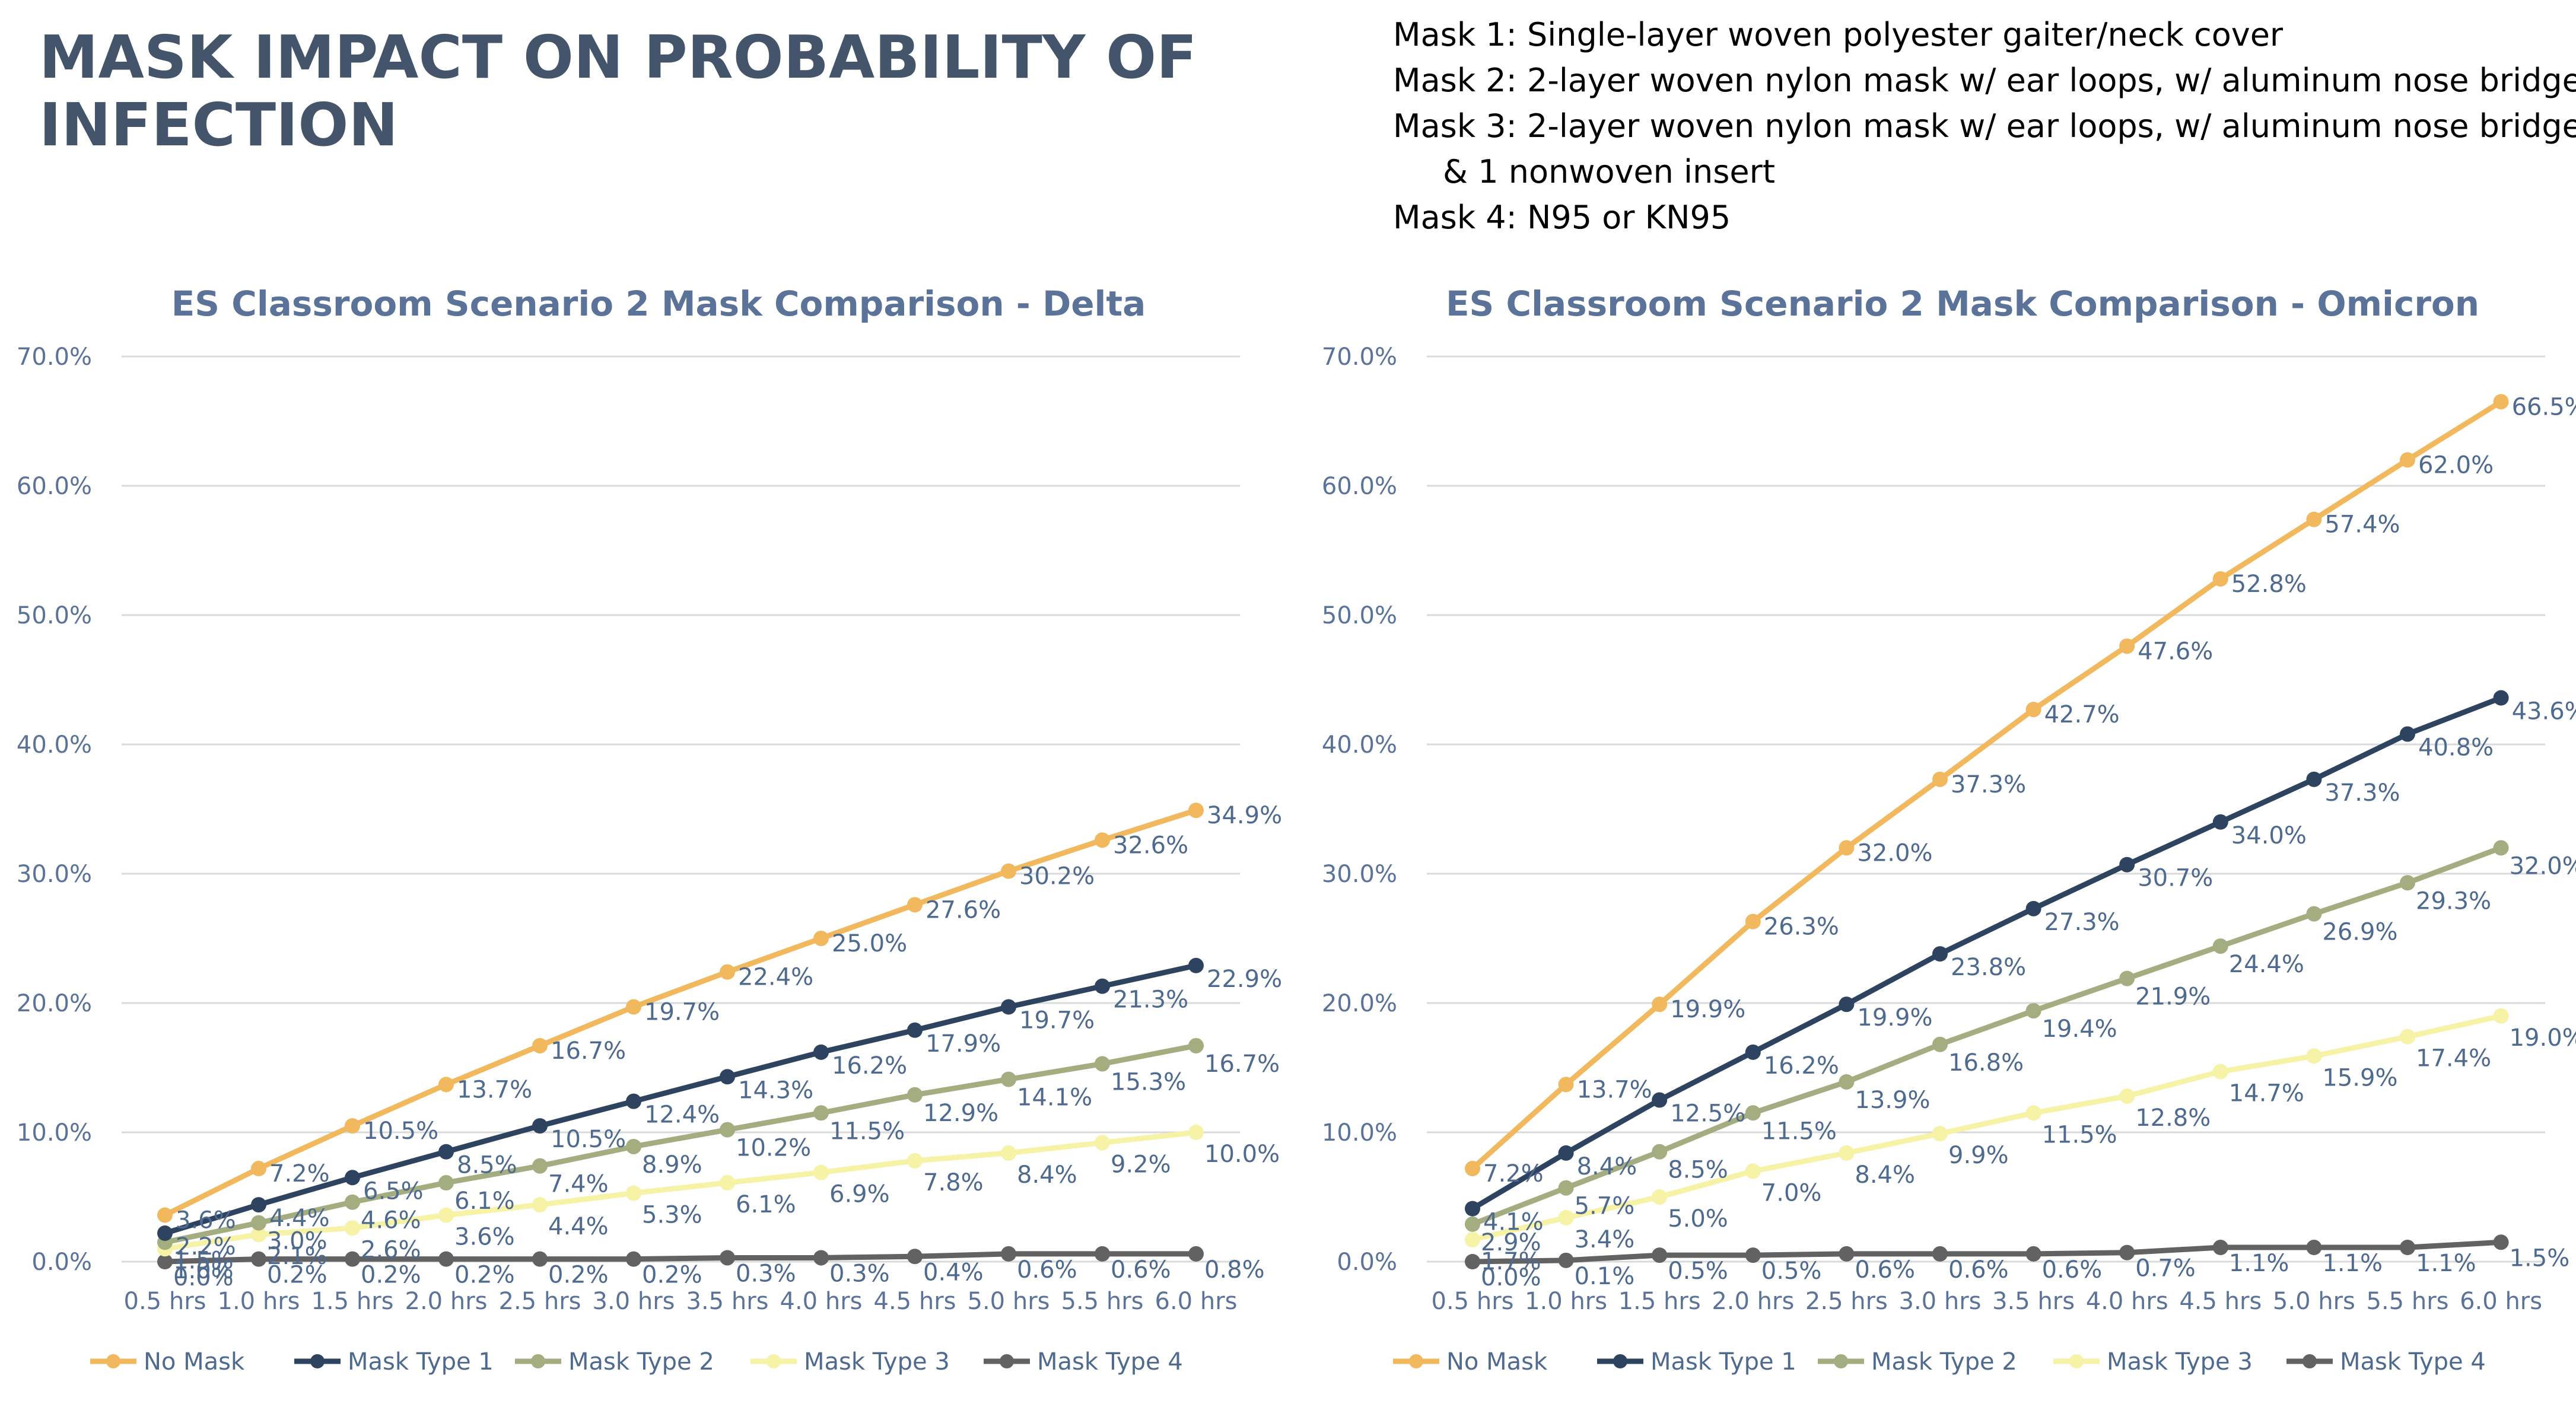  Describe the element at coordinates (672, 1165) in the screenshot. I see `data-label: 8.9%` at that location.